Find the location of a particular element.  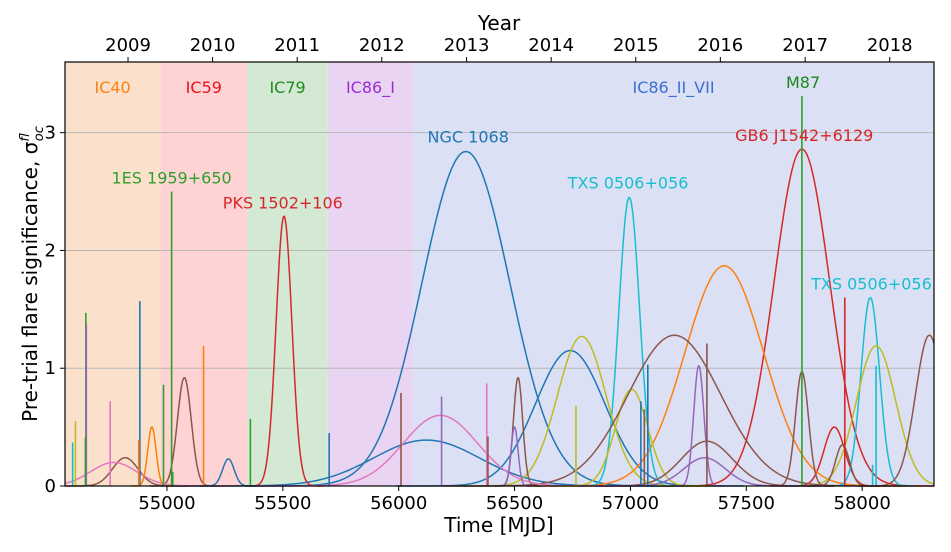

y-axis-title-sup: f is located at coordinates (25, 137).